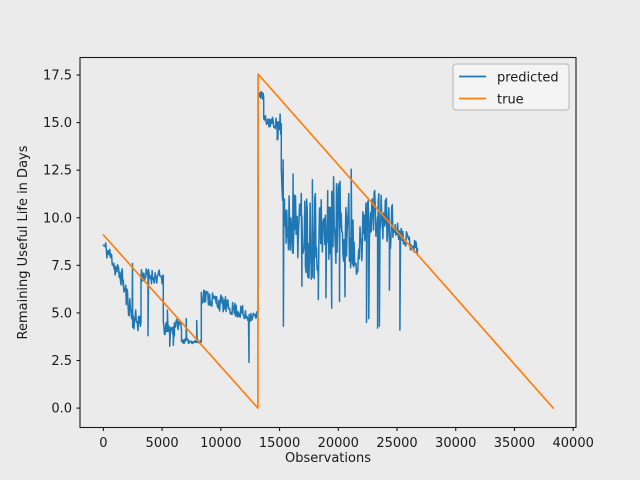 This screenshot has height=484, width=640. I want to click on x-tick-label: 30000, so click(455, 443).